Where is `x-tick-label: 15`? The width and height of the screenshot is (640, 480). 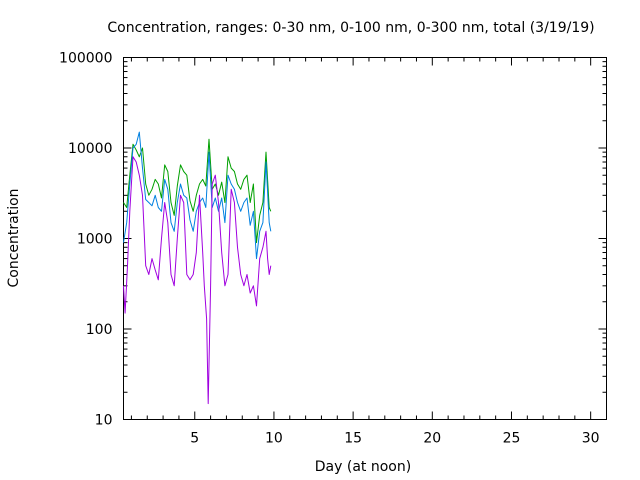
x-tick-label: 15 is located at coordinates (353, 439).